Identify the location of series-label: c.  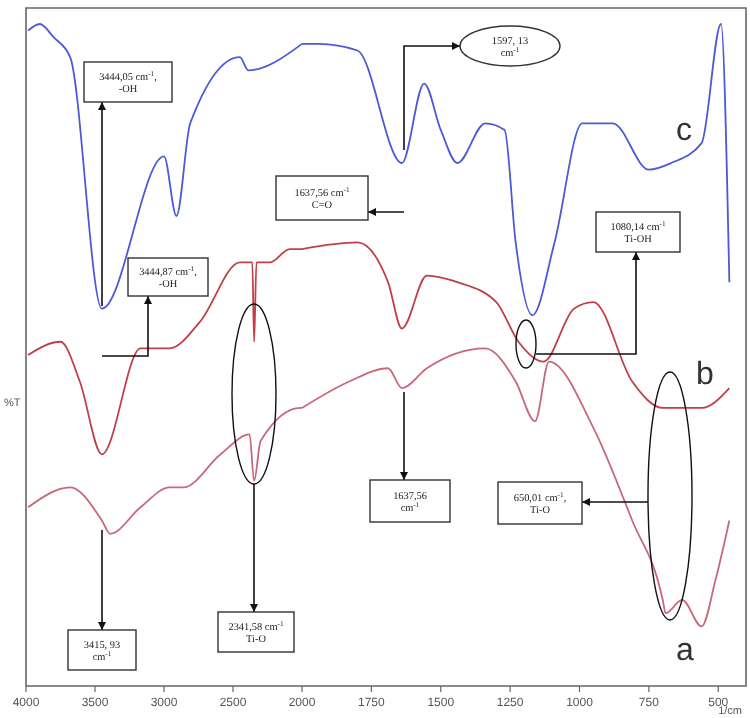
(684, 131).